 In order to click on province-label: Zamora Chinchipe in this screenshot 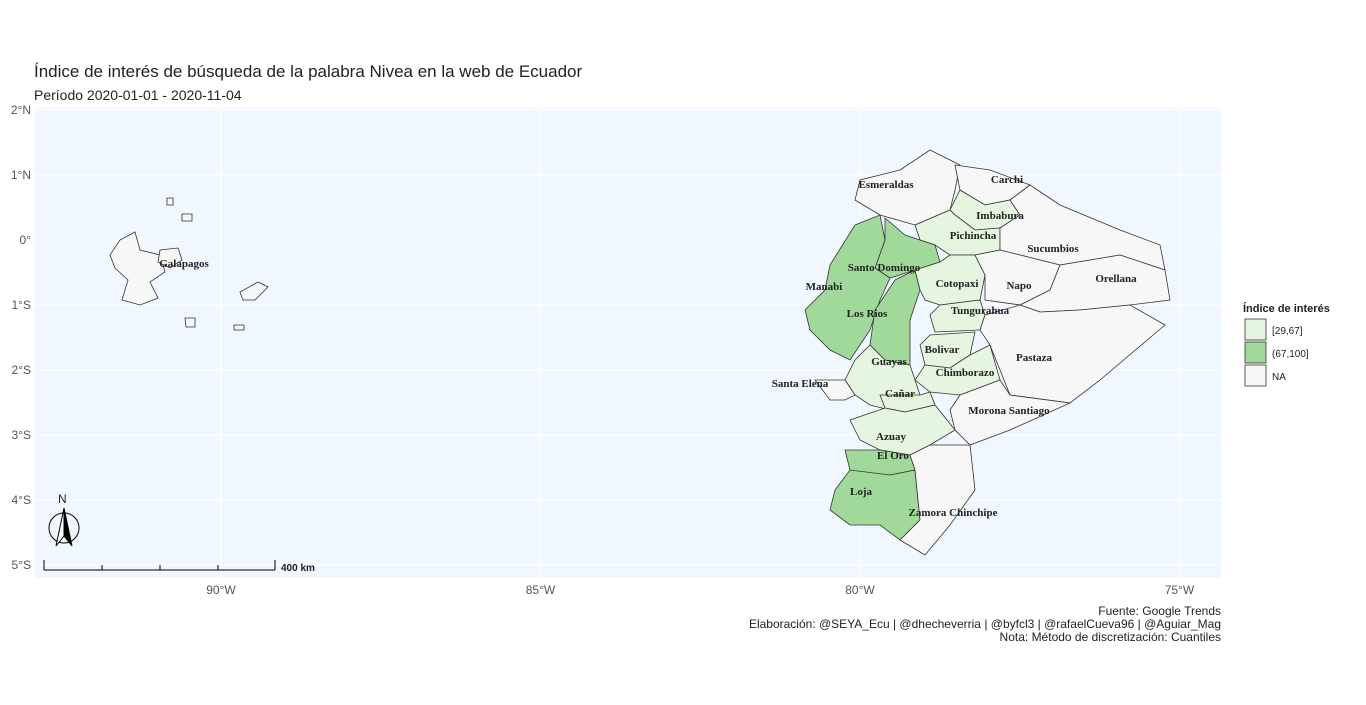, I will do `click(953, 513)`.